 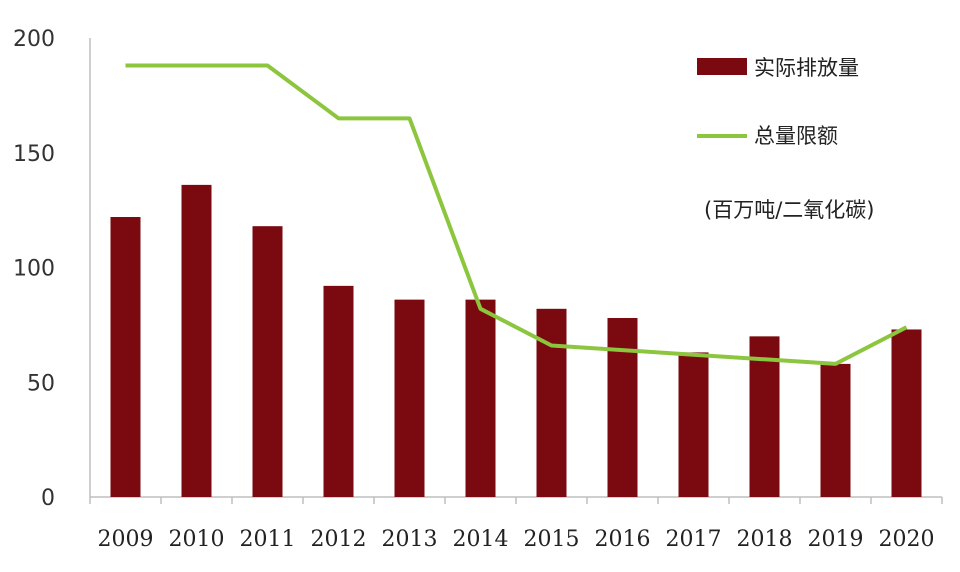 I want to click on x-tick-label: 2017, so click(x=694, y=539).